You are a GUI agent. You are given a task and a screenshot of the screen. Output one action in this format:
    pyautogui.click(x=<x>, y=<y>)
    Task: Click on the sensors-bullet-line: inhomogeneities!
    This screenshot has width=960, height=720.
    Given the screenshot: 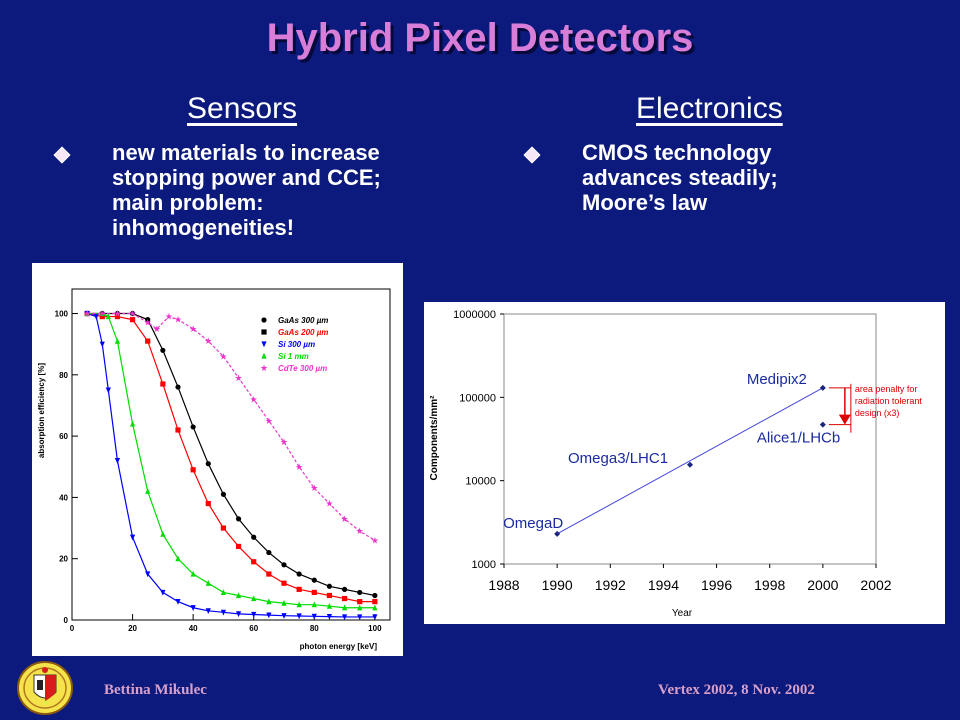 What is the action you would take?
    pyautogui.click(x=203, y=227)
    